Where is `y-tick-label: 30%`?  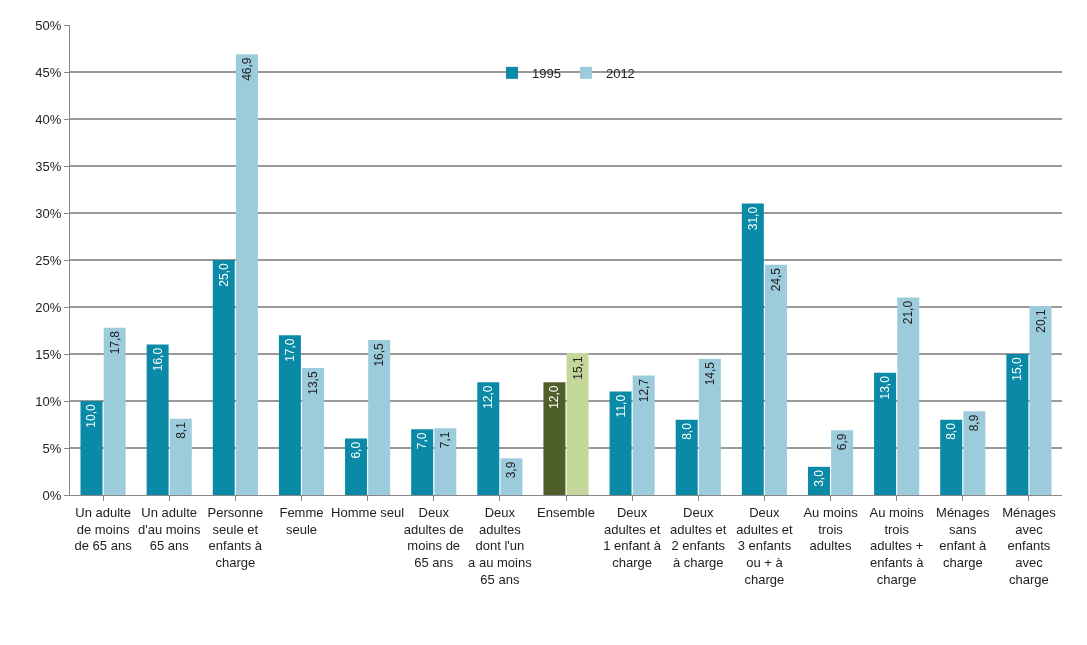 y-tick-label: 30% is located at coordinates (48, 213).